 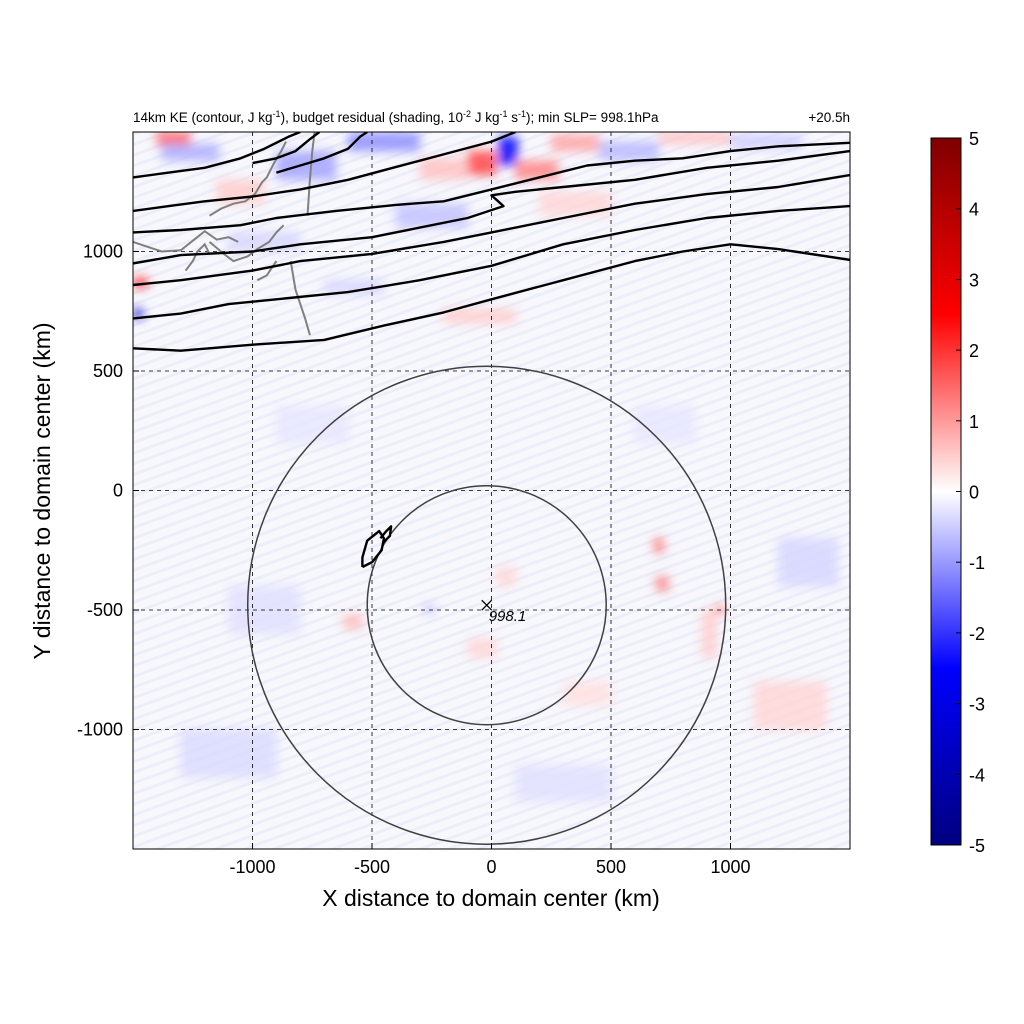 I want to click on colorbar: 5 4 3 2 1 0 -1 -2 -3 -4 -5, so click(x=957, y=492).